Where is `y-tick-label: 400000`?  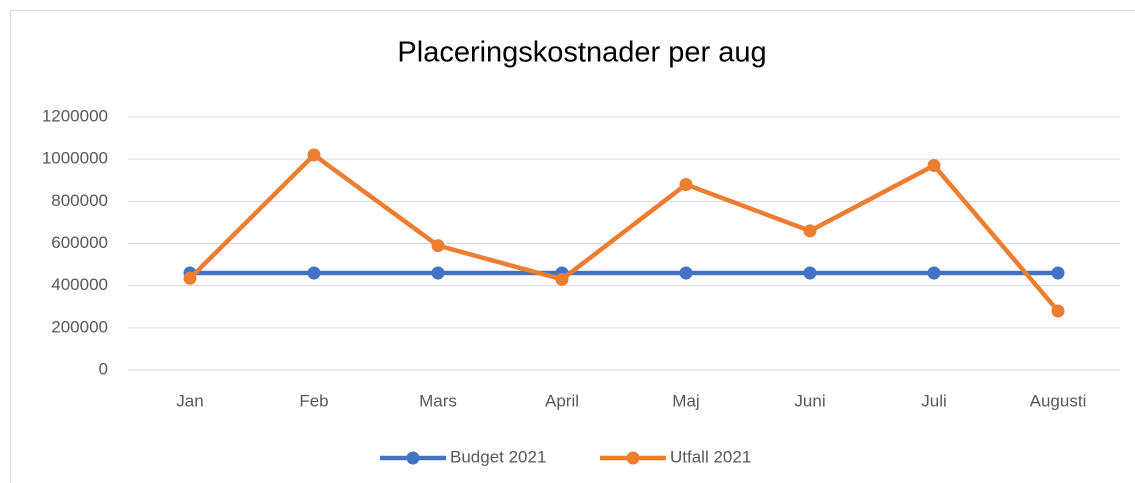
y-tick-label: 400000 is located at coordinates (79, 284).